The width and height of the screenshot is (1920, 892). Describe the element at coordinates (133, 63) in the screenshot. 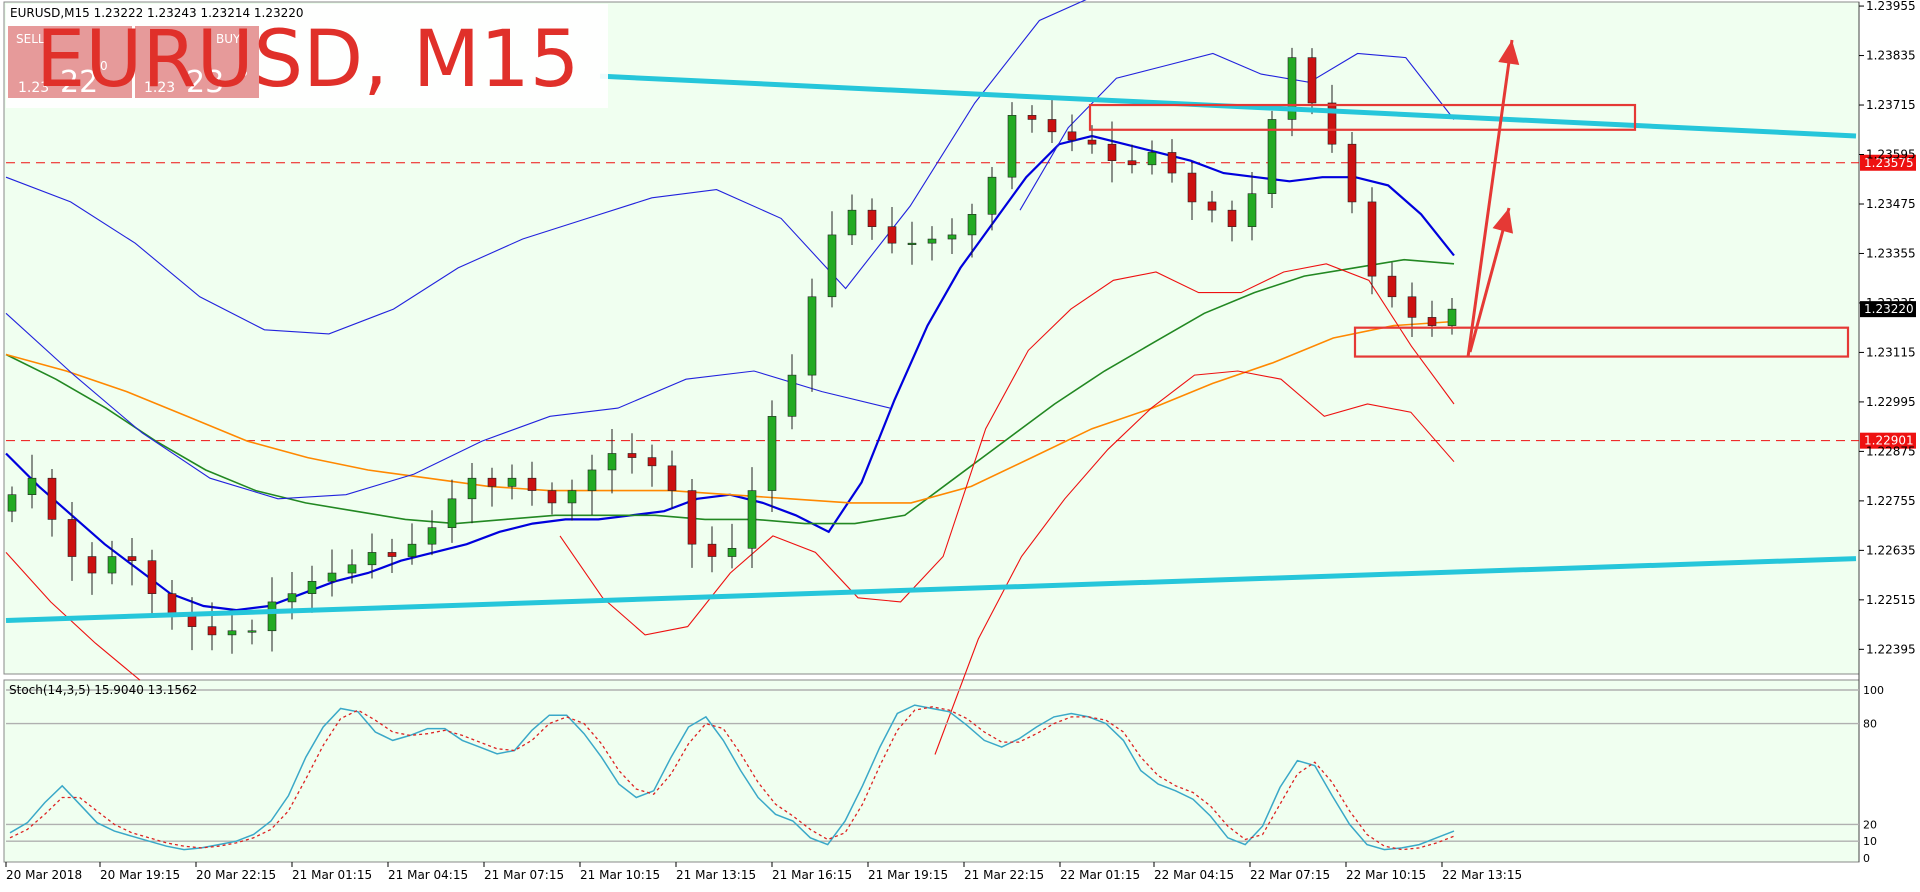

I see `one-click-trade-panel: SELL BUY 8 0 1.23 22 1.23 23` at that location.